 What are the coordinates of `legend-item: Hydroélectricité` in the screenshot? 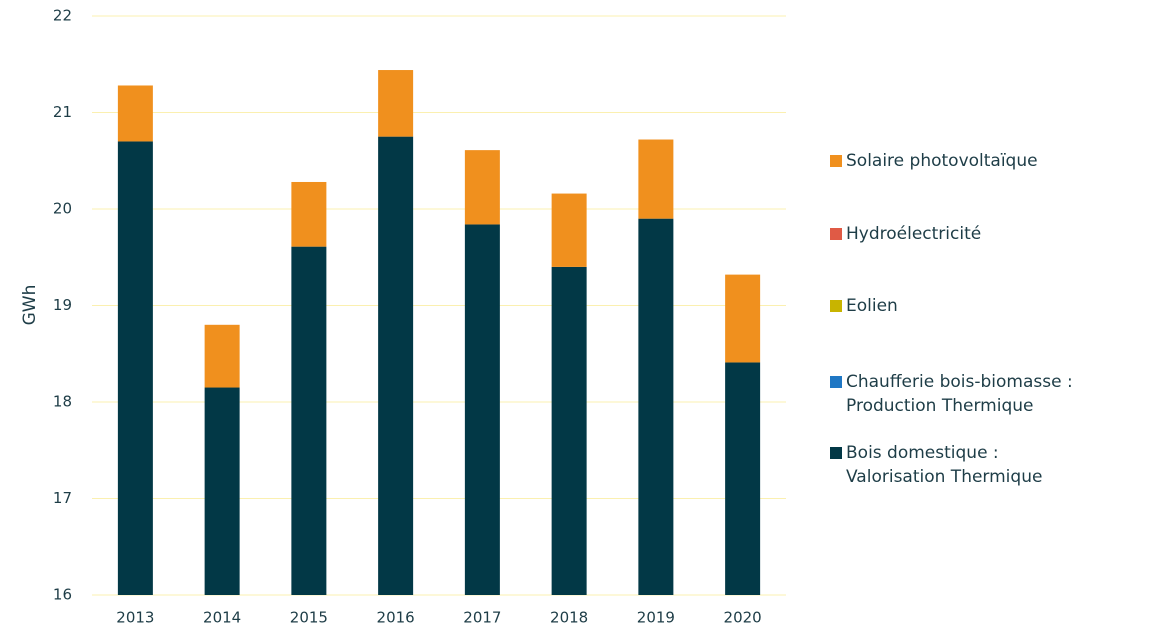 It's located at (965, 234).